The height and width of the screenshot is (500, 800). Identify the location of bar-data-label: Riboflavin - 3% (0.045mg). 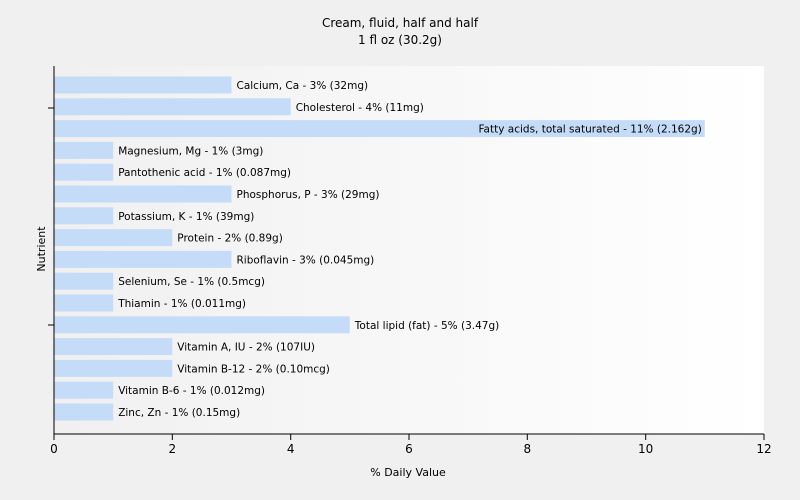
(306, 260).